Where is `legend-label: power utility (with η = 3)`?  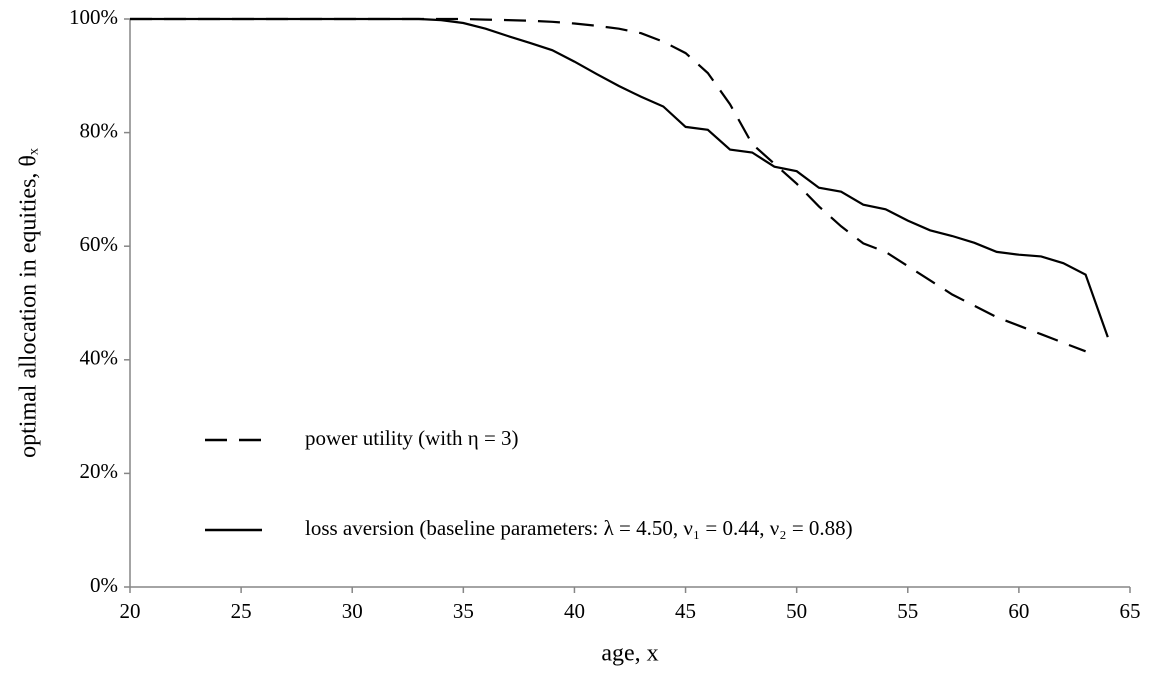 legend-label: power utility (with η = 3) is located at coordinates (412, 438).